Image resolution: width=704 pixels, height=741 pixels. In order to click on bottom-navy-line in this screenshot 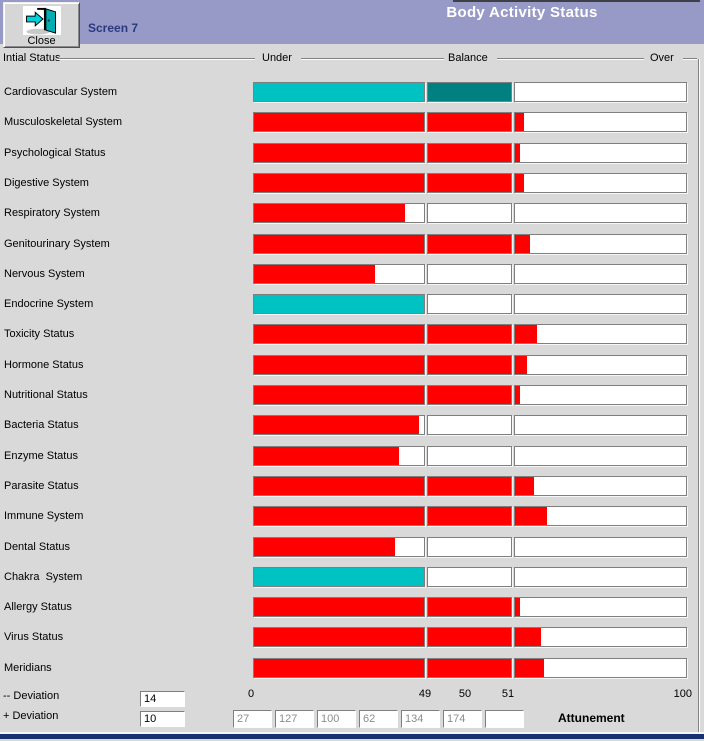, I will do `click(352, 736)`.